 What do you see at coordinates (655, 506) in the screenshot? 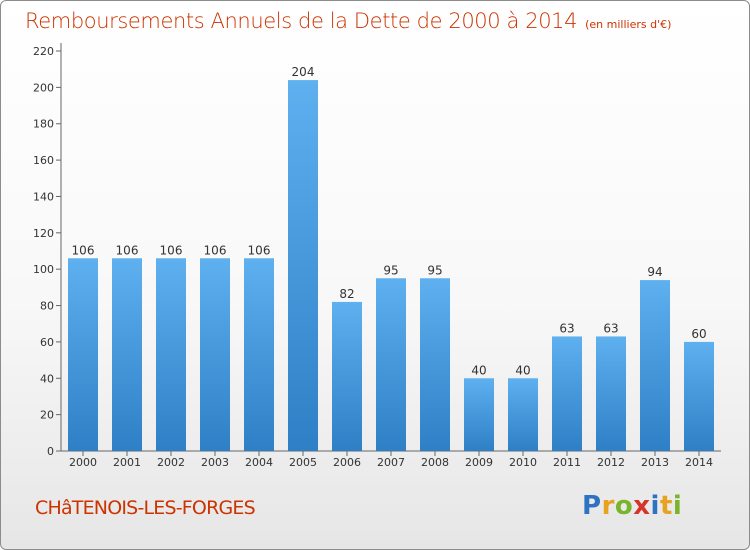
I see `logo-letter-i: i` at bounding box center [655, 506].